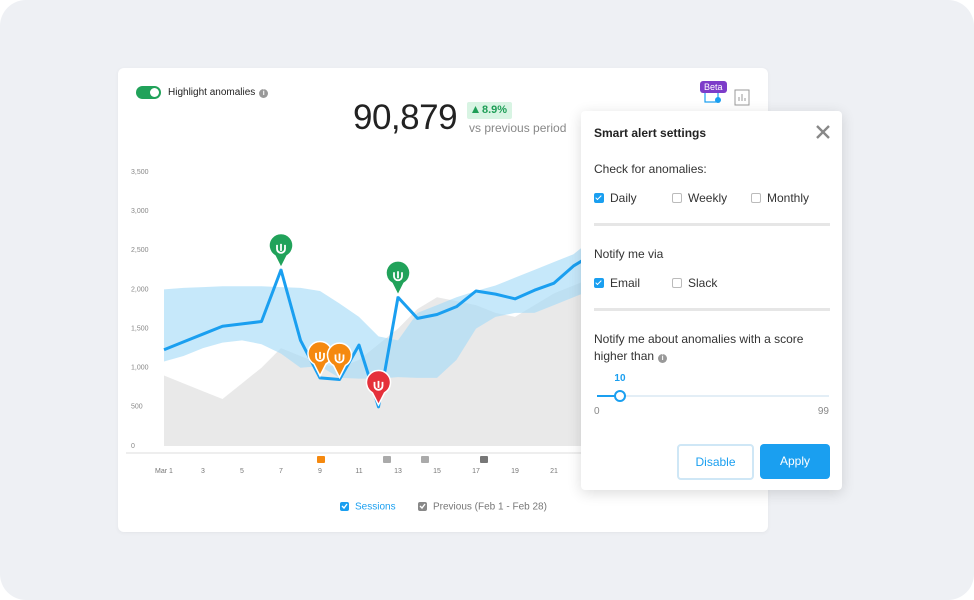 This screenshot has width=974, height=600. What do you see at coordinates (703, 283) in the screenshot?
I see `option-label: Slack` at bounding box center [703, 283].